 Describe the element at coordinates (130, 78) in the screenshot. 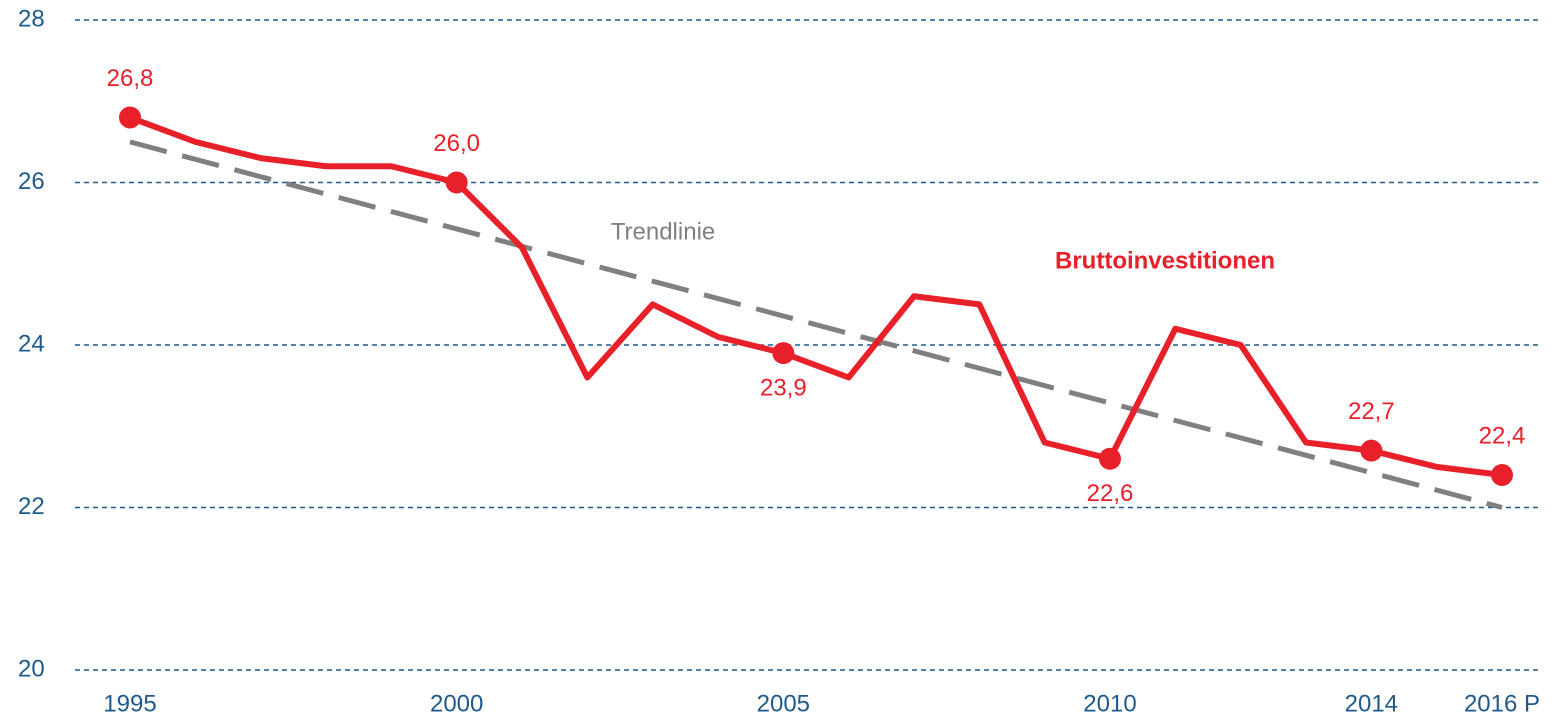

I see `data-label: 26,8` at that location.